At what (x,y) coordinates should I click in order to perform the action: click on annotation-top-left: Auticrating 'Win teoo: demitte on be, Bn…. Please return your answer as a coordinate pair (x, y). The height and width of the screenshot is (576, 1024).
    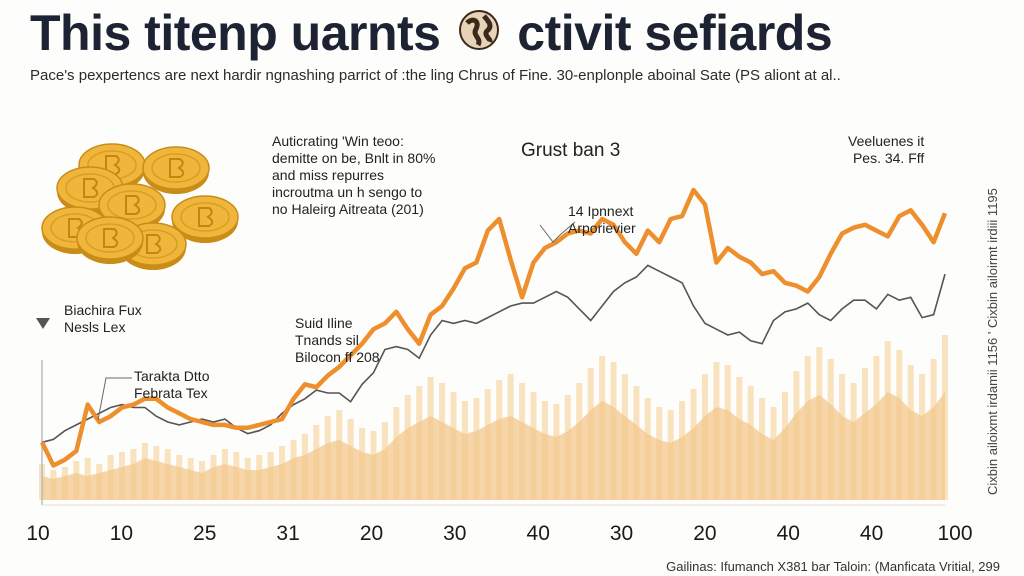
    Looking at the image, I should click on (354, 175).